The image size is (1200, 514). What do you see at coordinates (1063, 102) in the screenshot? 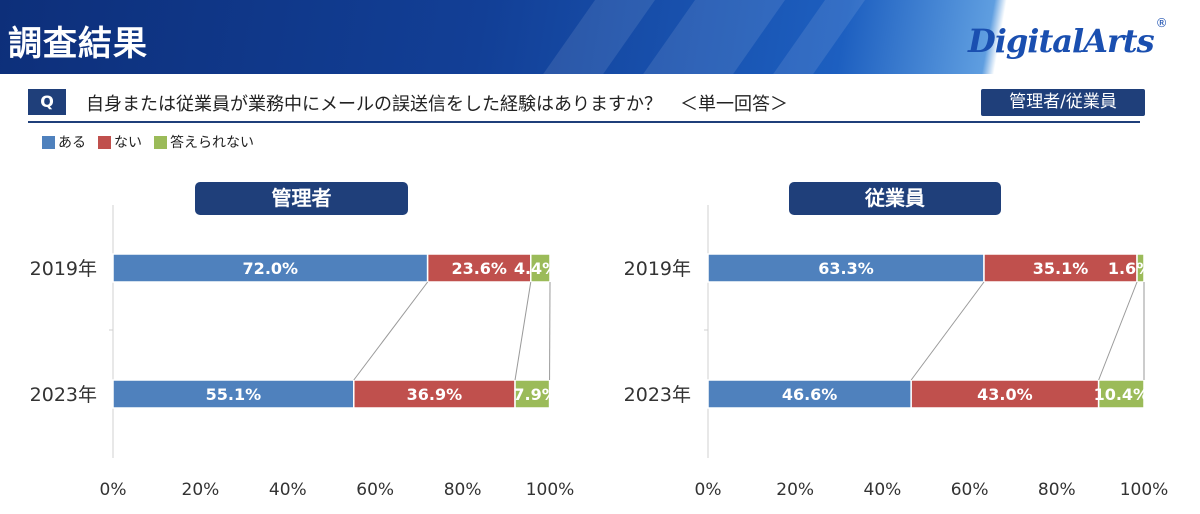
I see `respondent-badge: 管理者/従業員` at bounding box center [1063, 102].